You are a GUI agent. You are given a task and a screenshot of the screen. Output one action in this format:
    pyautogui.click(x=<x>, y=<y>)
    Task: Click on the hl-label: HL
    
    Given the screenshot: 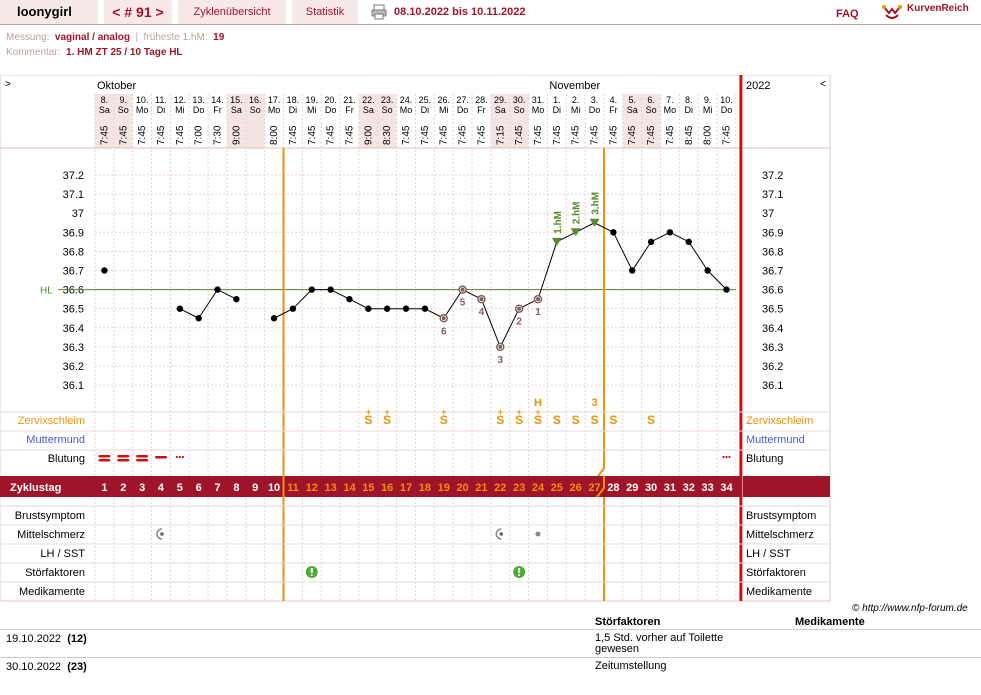 What is the action you would take?
    pyautogui.click(x=46, y=291)
    